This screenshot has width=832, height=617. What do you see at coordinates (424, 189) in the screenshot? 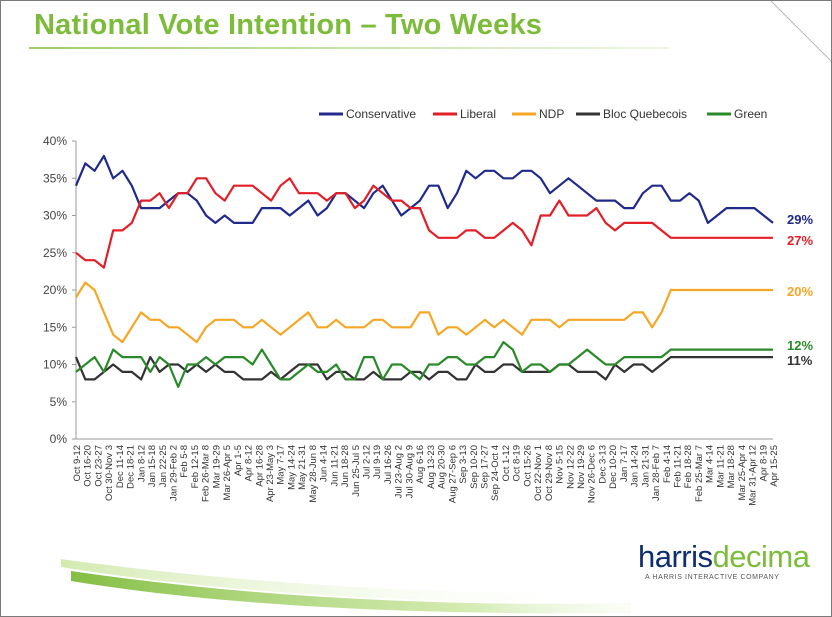
I see `series-line-conservative` at bounding box center [424, 189].